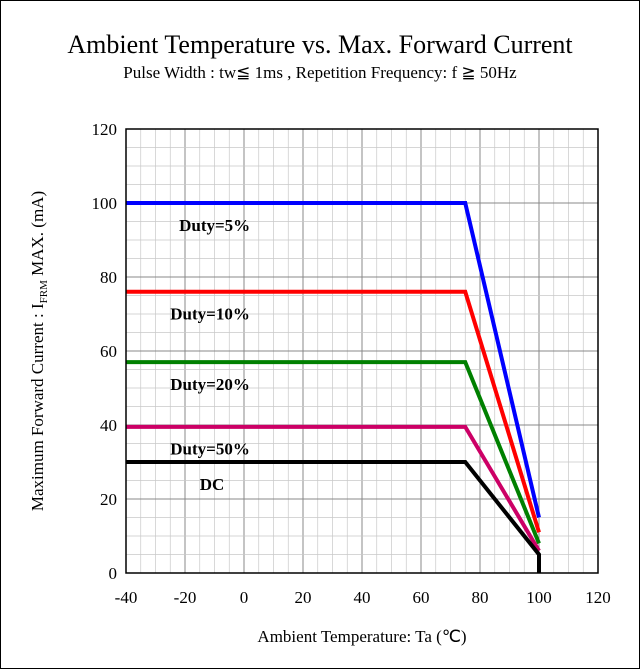 This screenshot has width=640, height=669. I want to click on y-axis-label-subscript: FRM, so click(44, 291).